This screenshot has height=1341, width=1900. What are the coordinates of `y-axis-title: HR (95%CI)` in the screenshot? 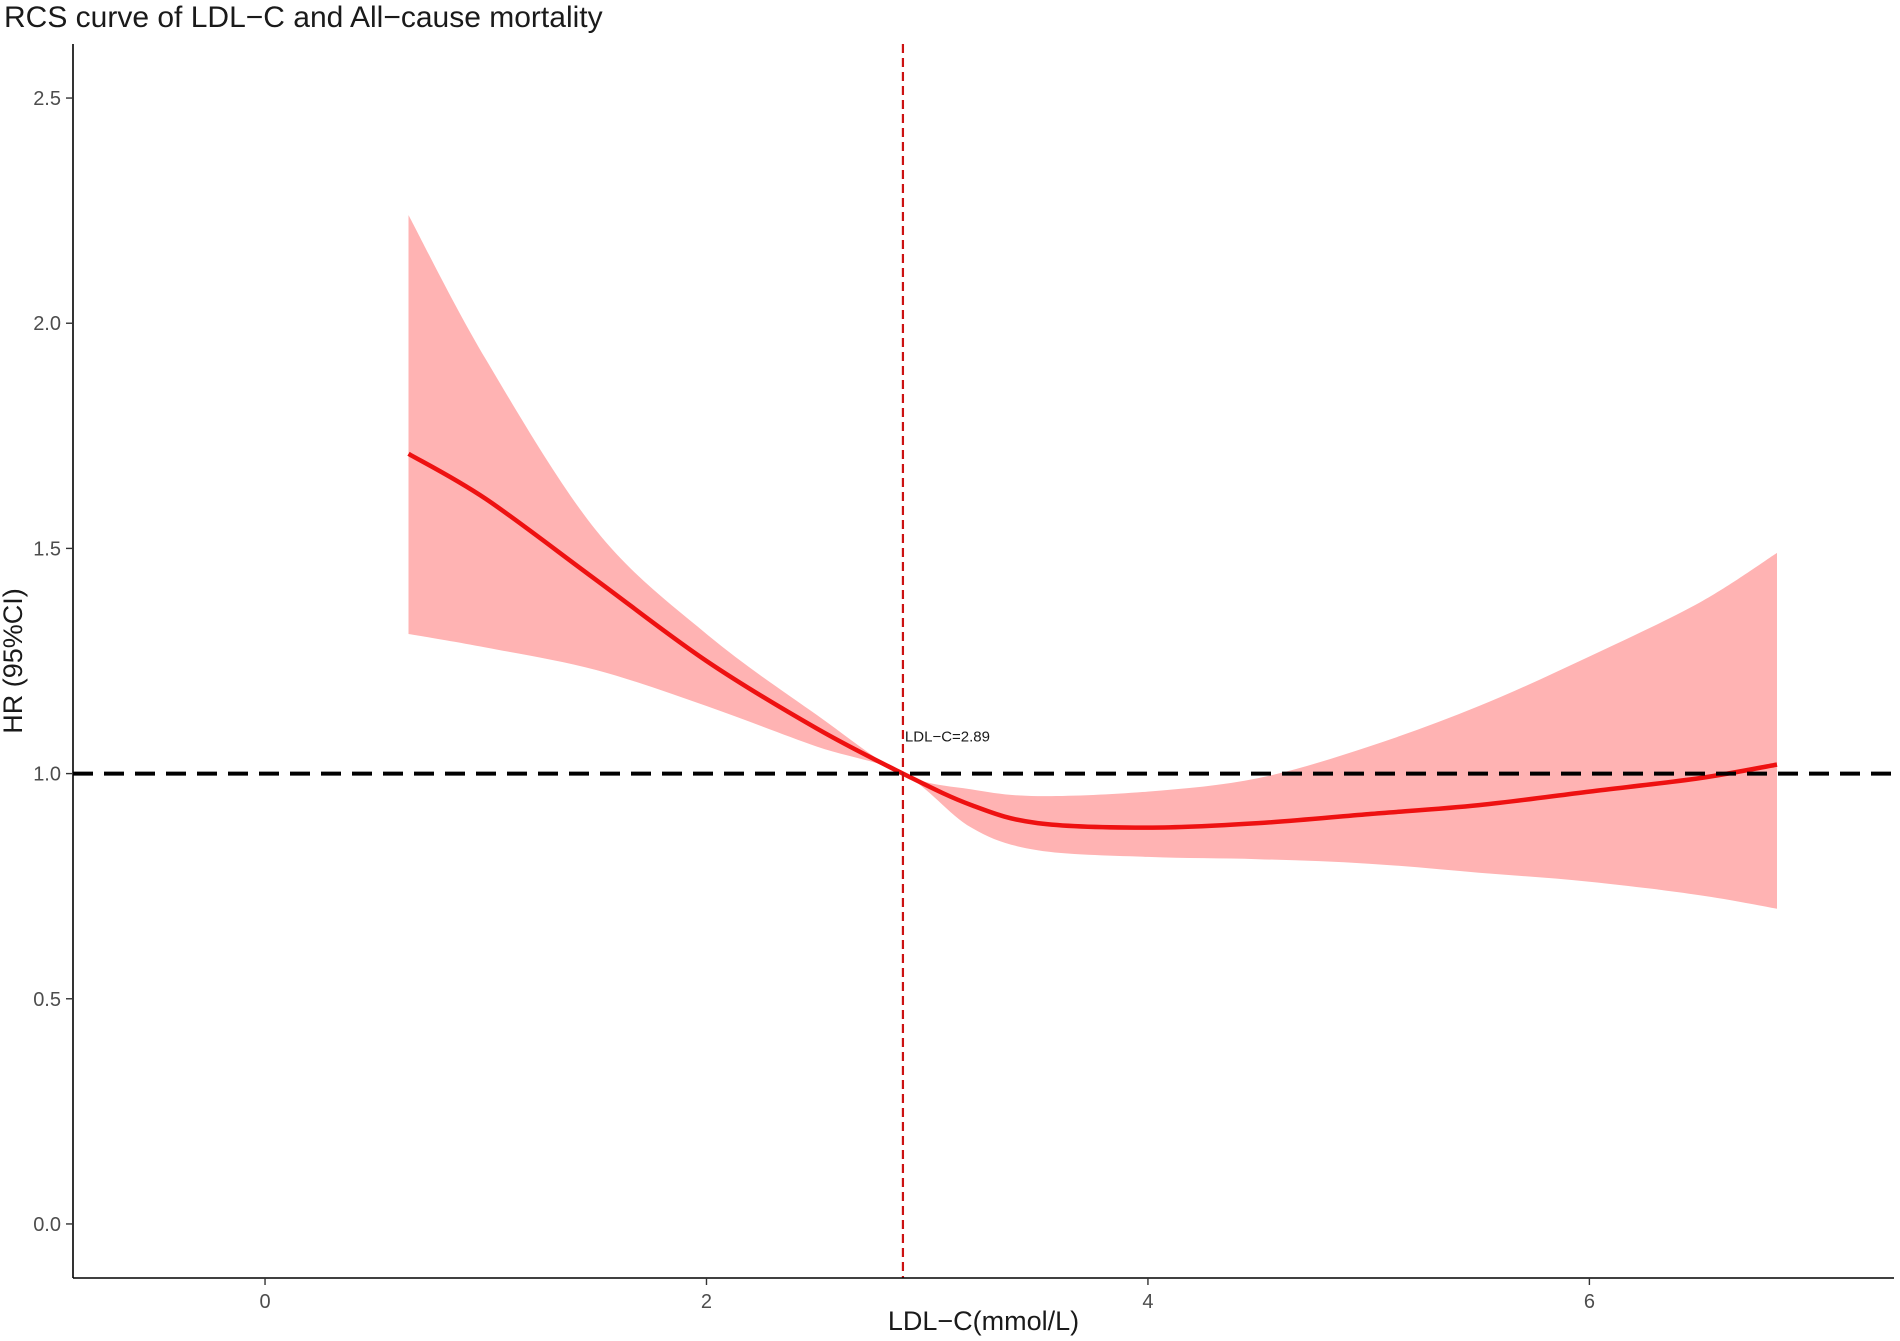 It's located at (14, 661).